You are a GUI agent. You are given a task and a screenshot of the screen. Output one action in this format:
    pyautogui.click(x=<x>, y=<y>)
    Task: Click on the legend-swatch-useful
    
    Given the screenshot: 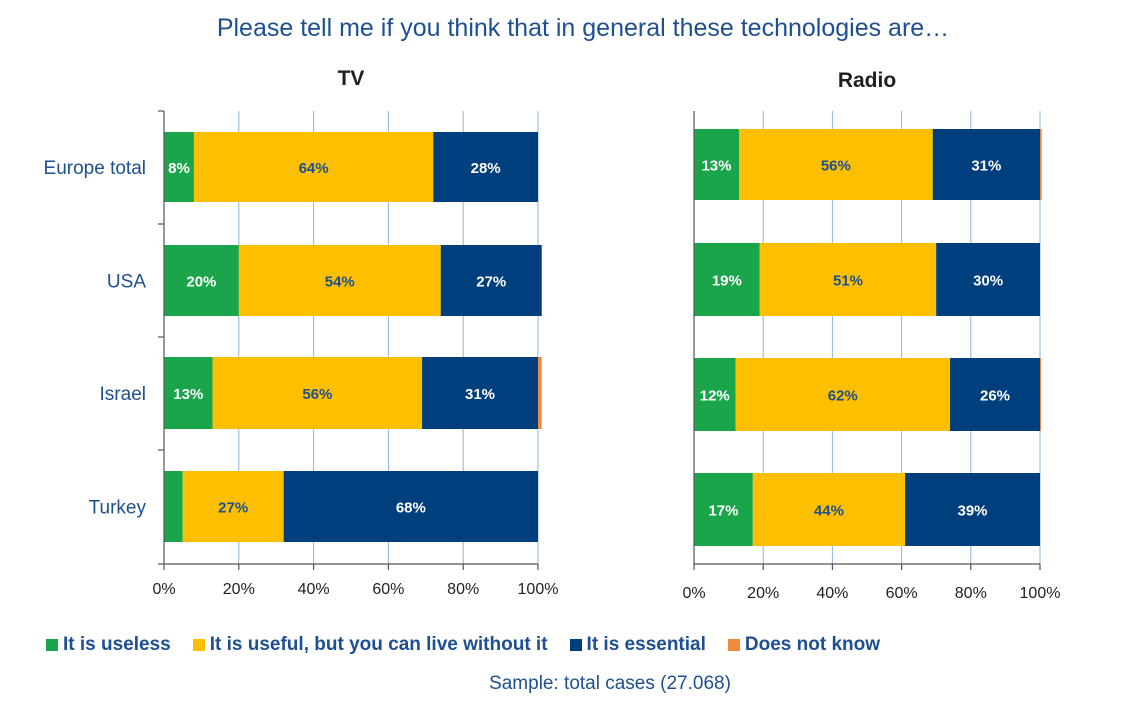 What is the action you would take?
    pyautogui.click(x=198, y=645)
    